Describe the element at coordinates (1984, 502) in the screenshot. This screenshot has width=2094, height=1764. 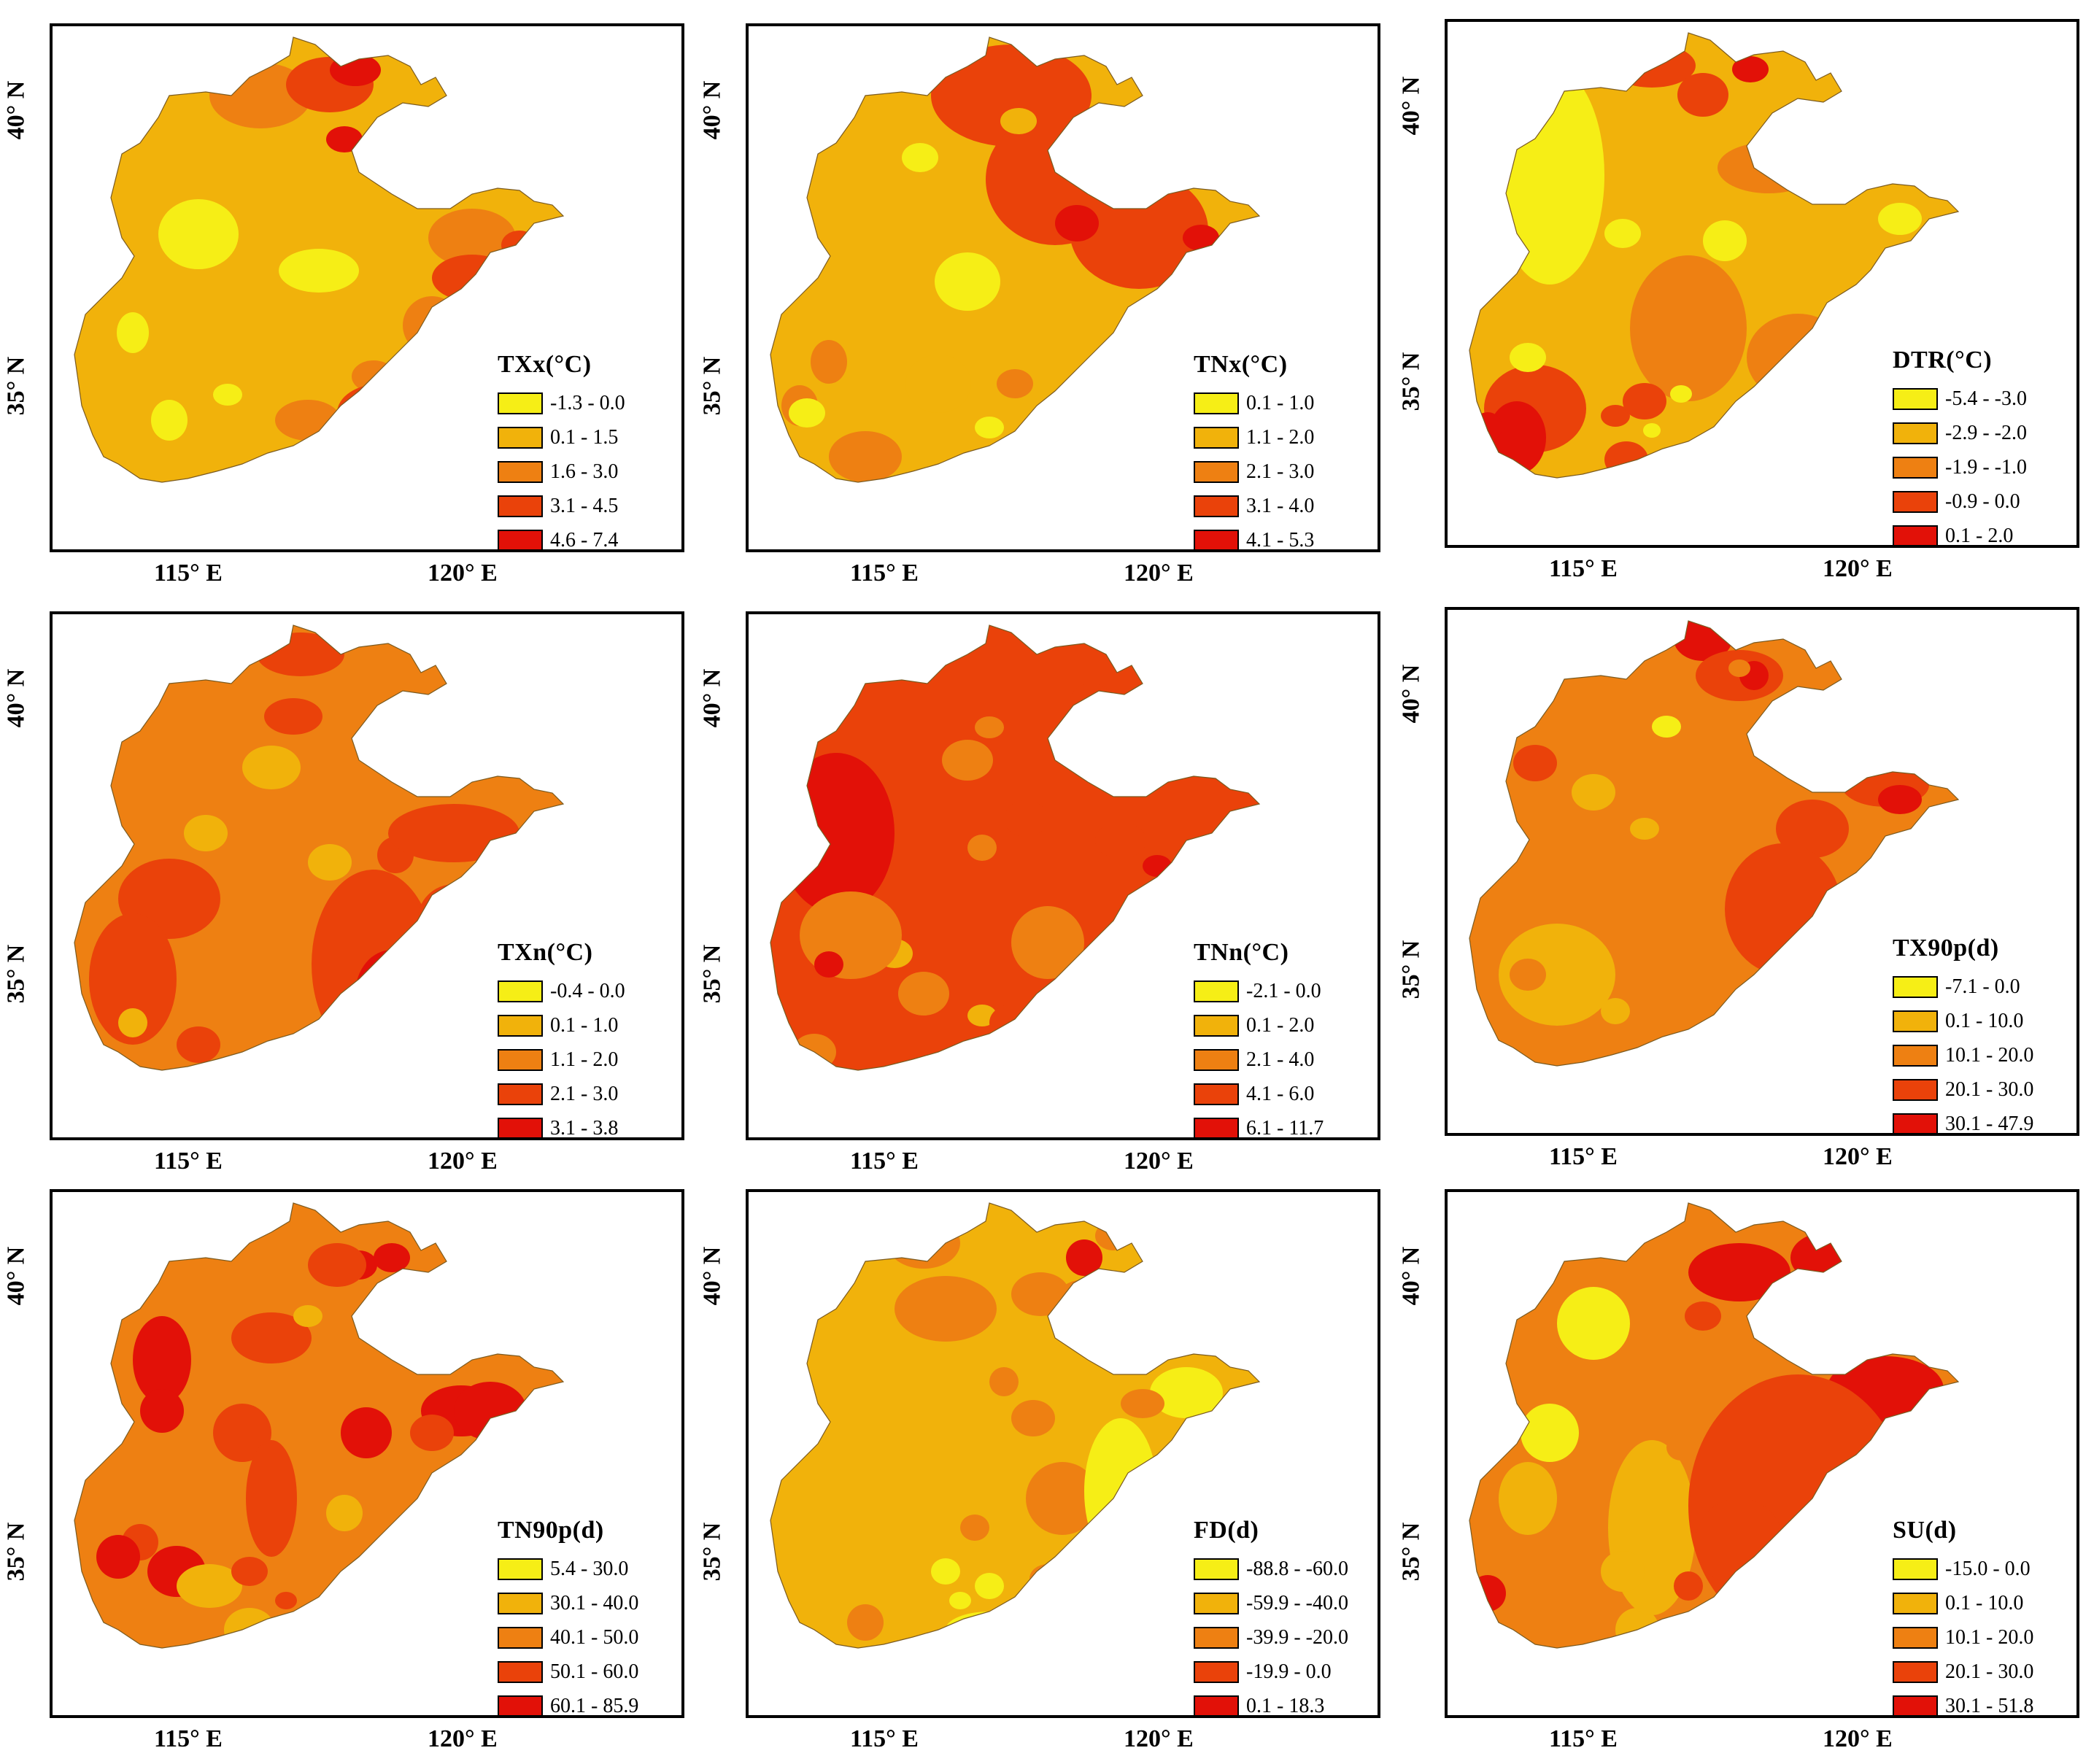
I see `legend-row: -0.9 - 0.0` at that location.